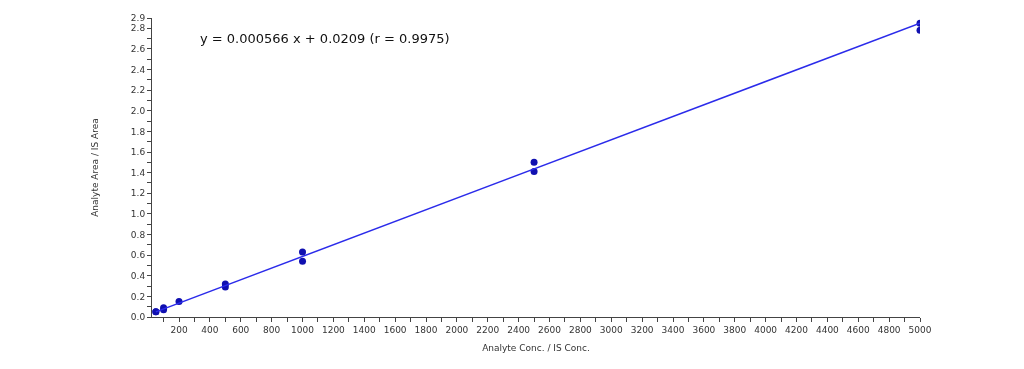 The height and width of the screenshot is (369, 1024). Describe the element at coordinates (395, 329) in the screenshot. I see `x-tick-label: 1600` at that location.